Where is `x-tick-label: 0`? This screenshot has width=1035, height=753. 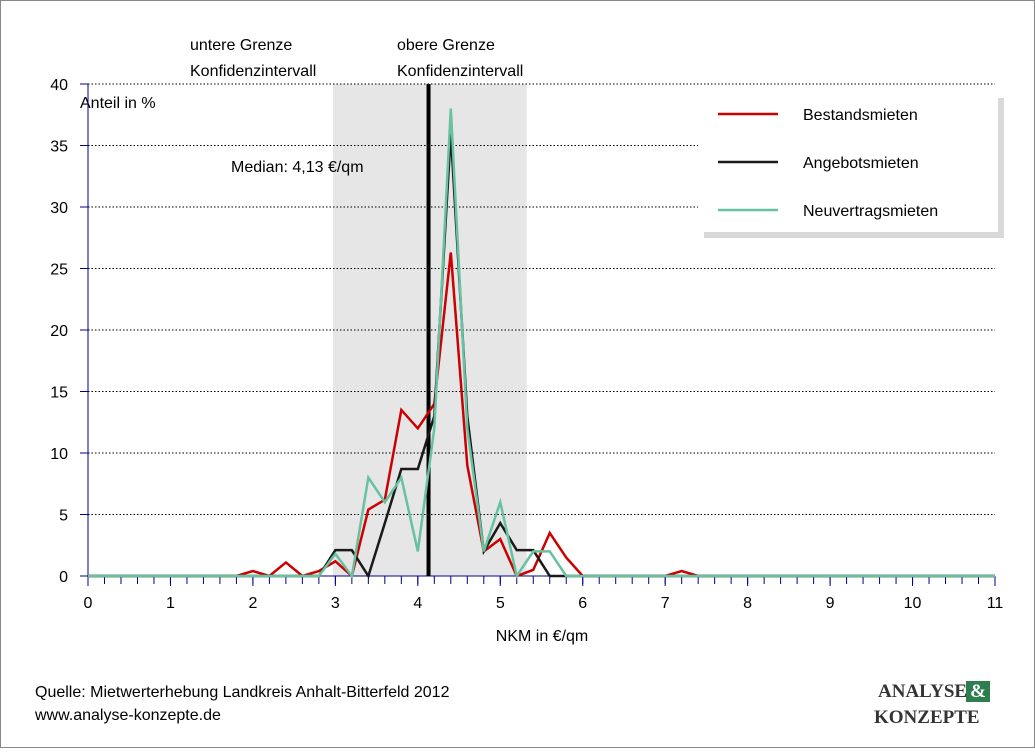
x-tick-label: 0 is located at coordinates (88, 603).